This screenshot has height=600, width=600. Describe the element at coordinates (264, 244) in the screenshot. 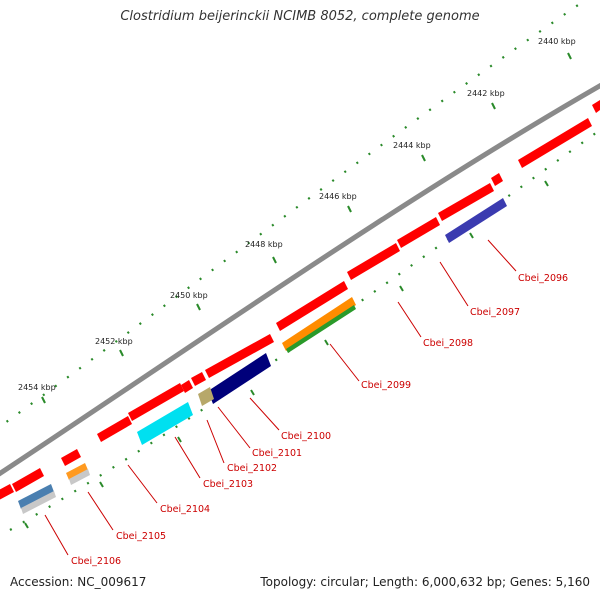

I see `kbp-tick-label: 2448 kbp` at that location.